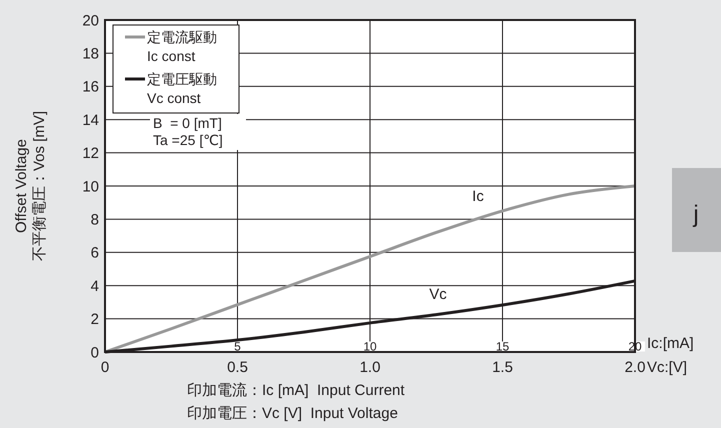  What do you see at coordinates (187, 123) in the screenshot?
I see `annotation: B = 0 [mT]` at bounding box center [187, 123].